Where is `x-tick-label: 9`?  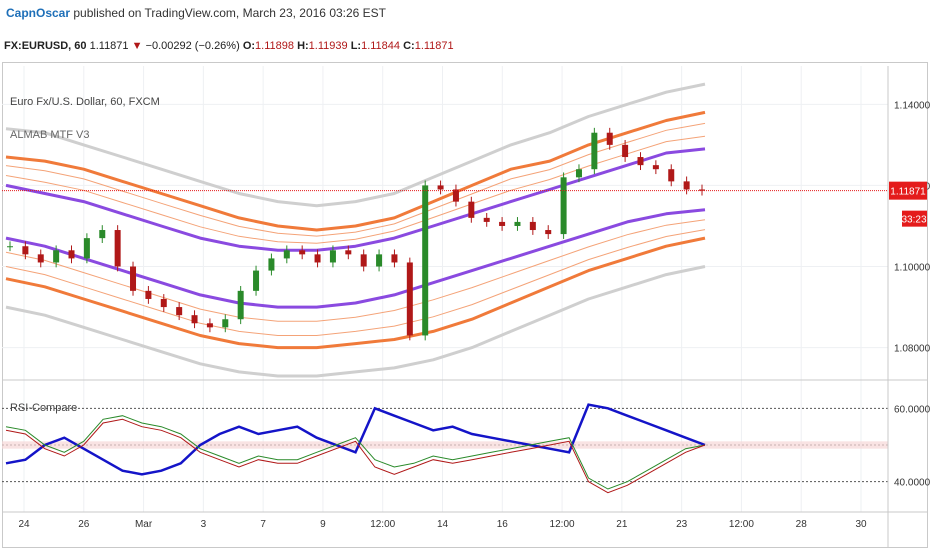 x-tick-label: 9 is located at coordinates (323, 524).